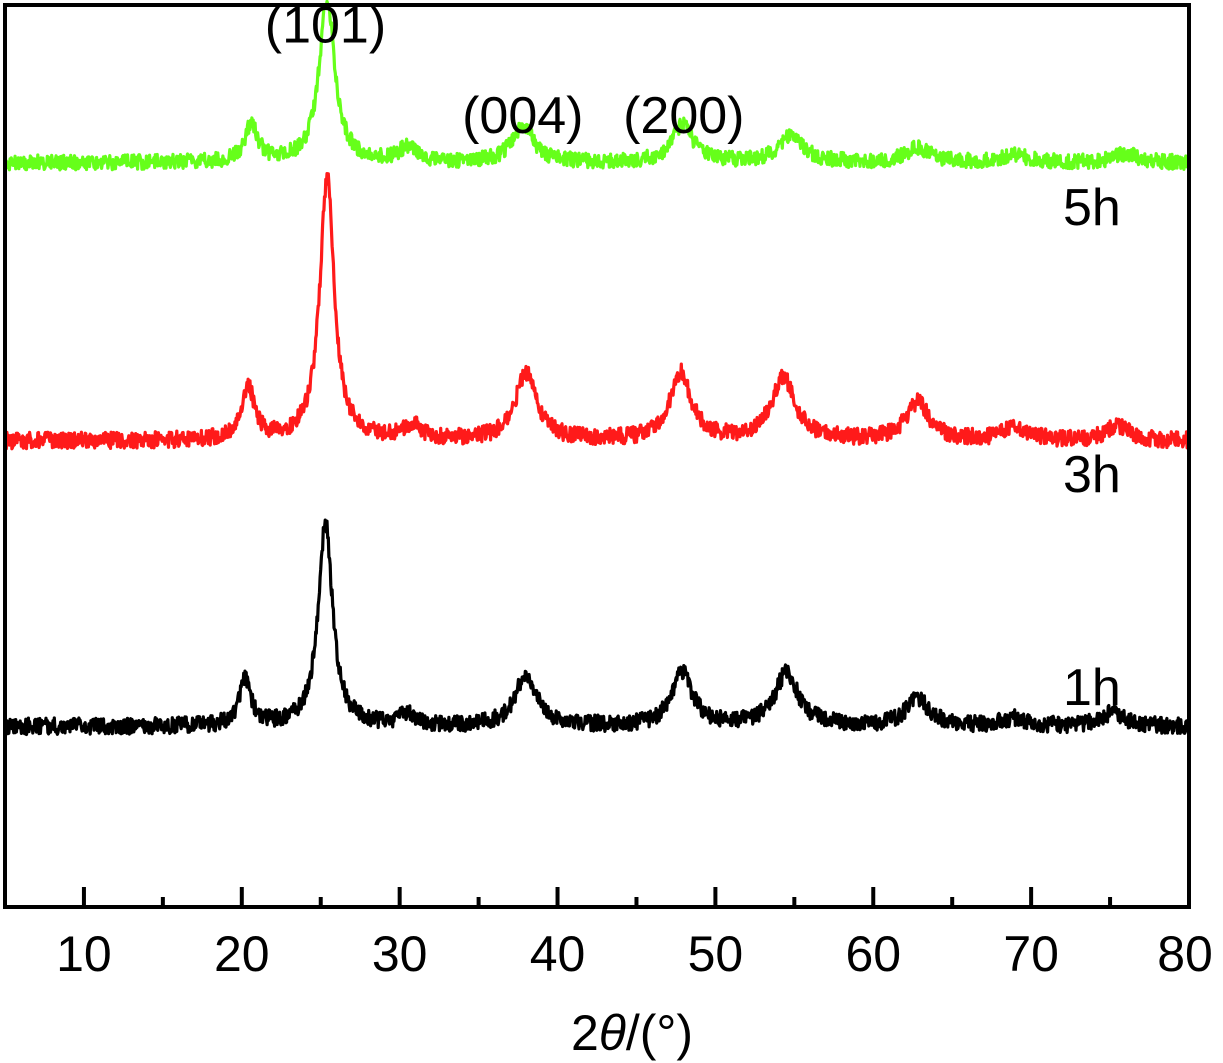  What do you see at coordinates (242, 954) in the screenshot?
I see `x-tick-label-20: 20` at bounding box center [242, 954].